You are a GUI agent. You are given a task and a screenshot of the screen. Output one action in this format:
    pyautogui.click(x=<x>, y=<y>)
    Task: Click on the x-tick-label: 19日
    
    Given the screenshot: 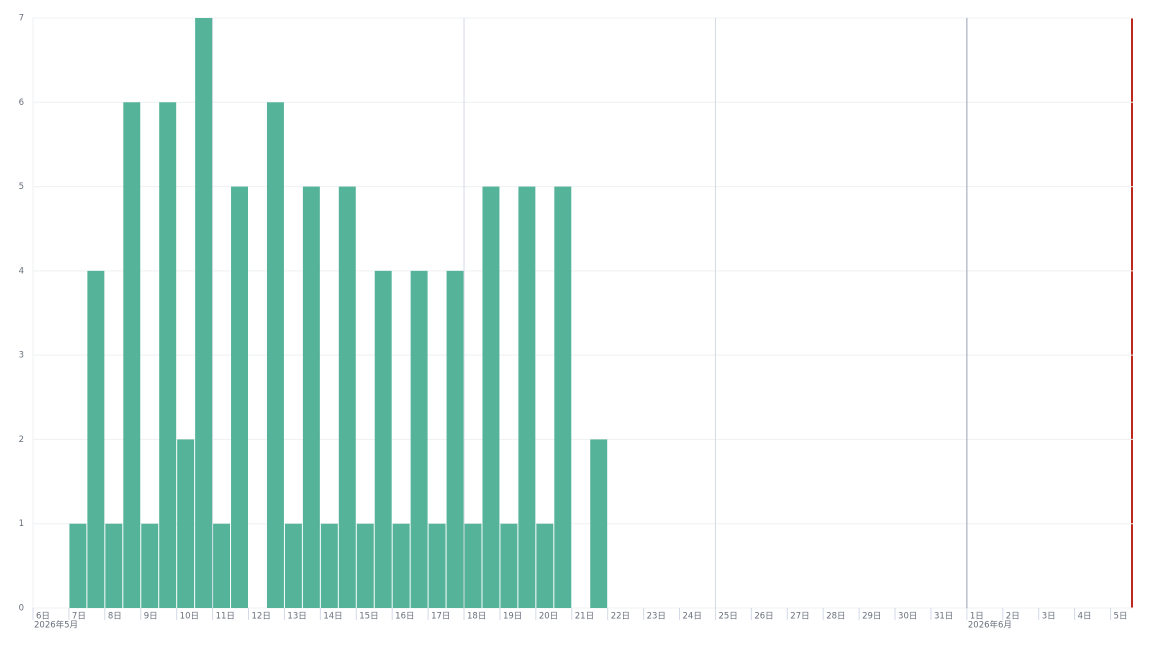 What is the action you would take?
    pyautogui.click(x=512, y=617)
    